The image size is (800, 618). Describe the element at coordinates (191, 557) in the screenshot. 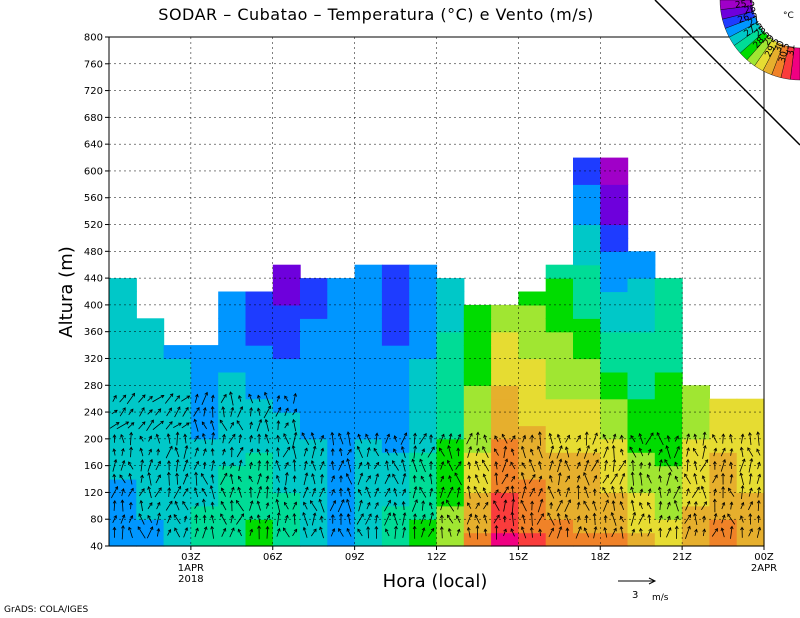

I see `x-tick-label: 03Z` at that location.